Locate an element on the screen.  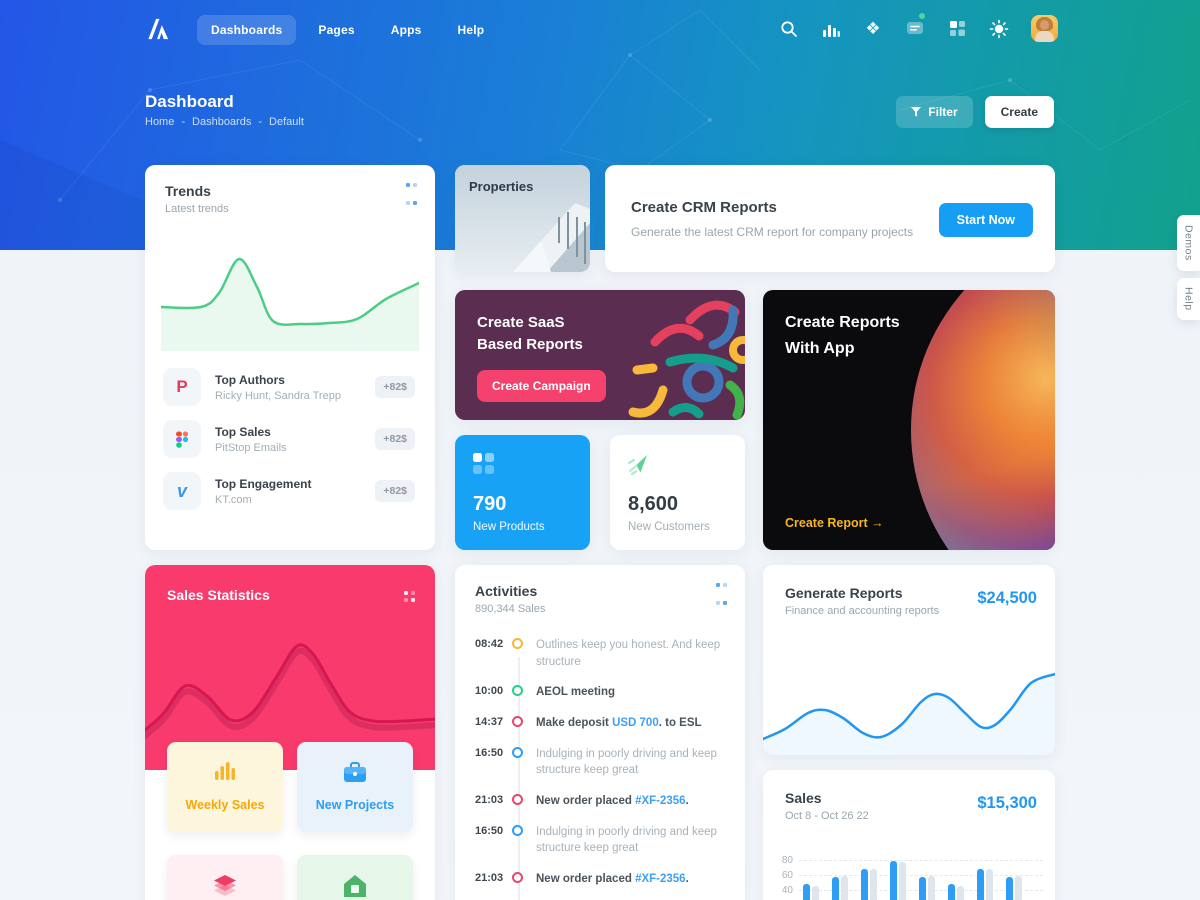
timeline-line is located at coordinates (519, 778).